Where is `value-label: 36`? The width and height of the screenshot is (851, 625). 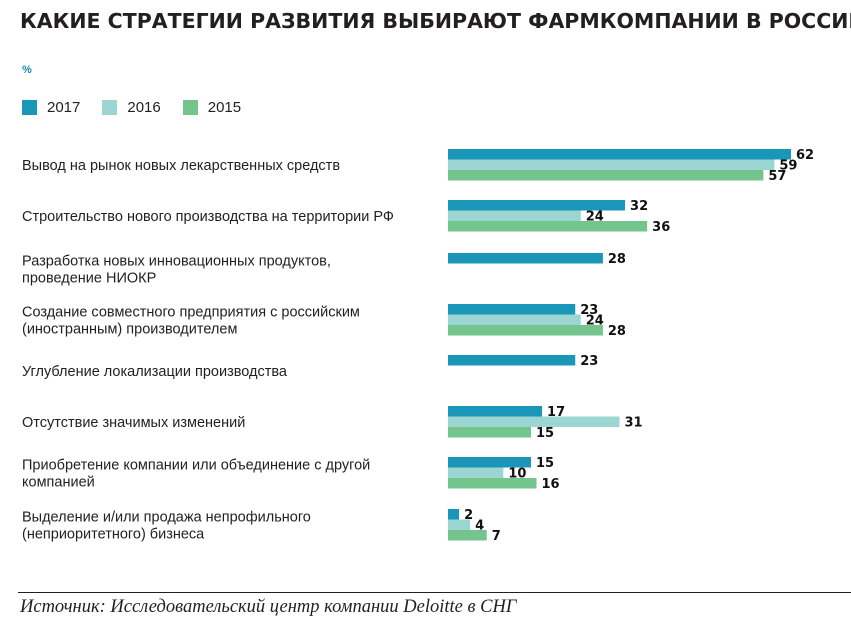 value-label: 36 is located at coordinates (661, 227).